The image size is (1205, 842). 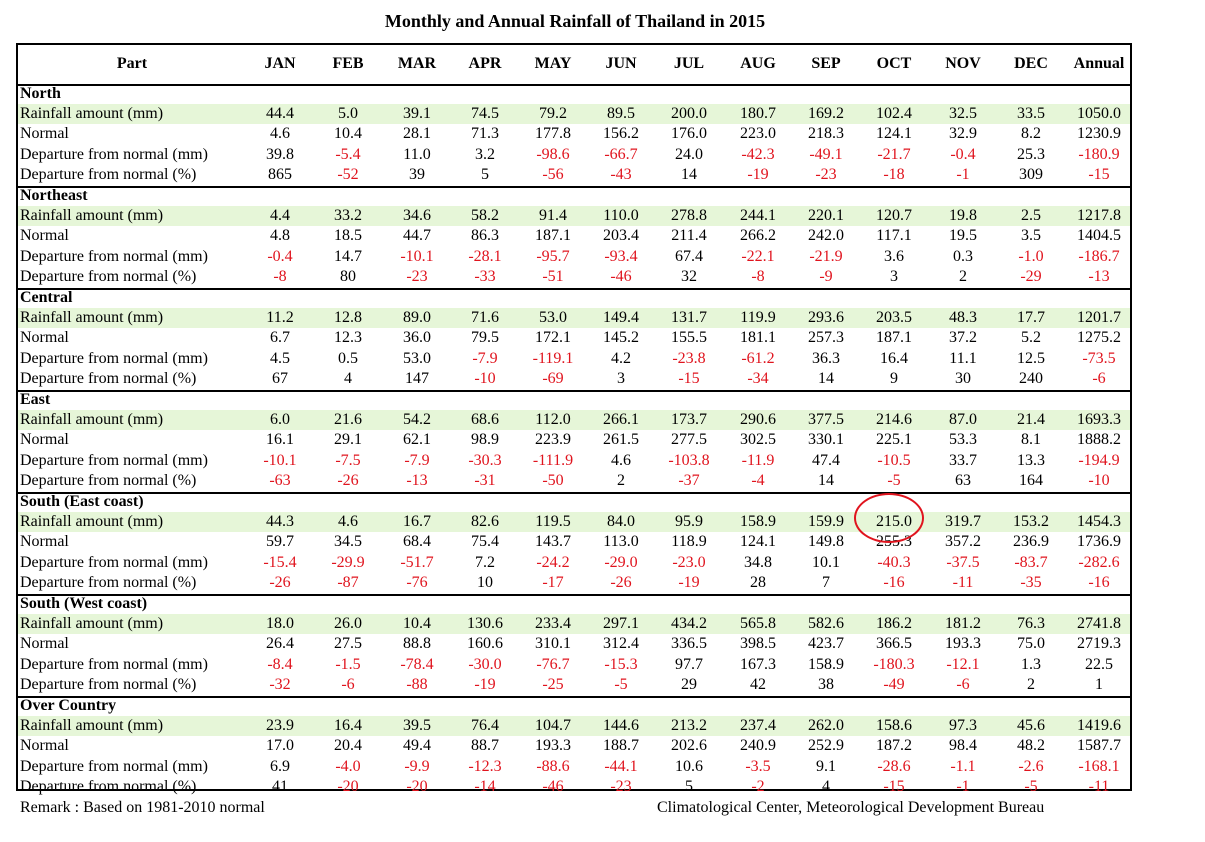 What do you see at coordinates (1099, 235) in the screenshot?
I see `table-cell: 1404.5` at bounding box center [1099, 235].